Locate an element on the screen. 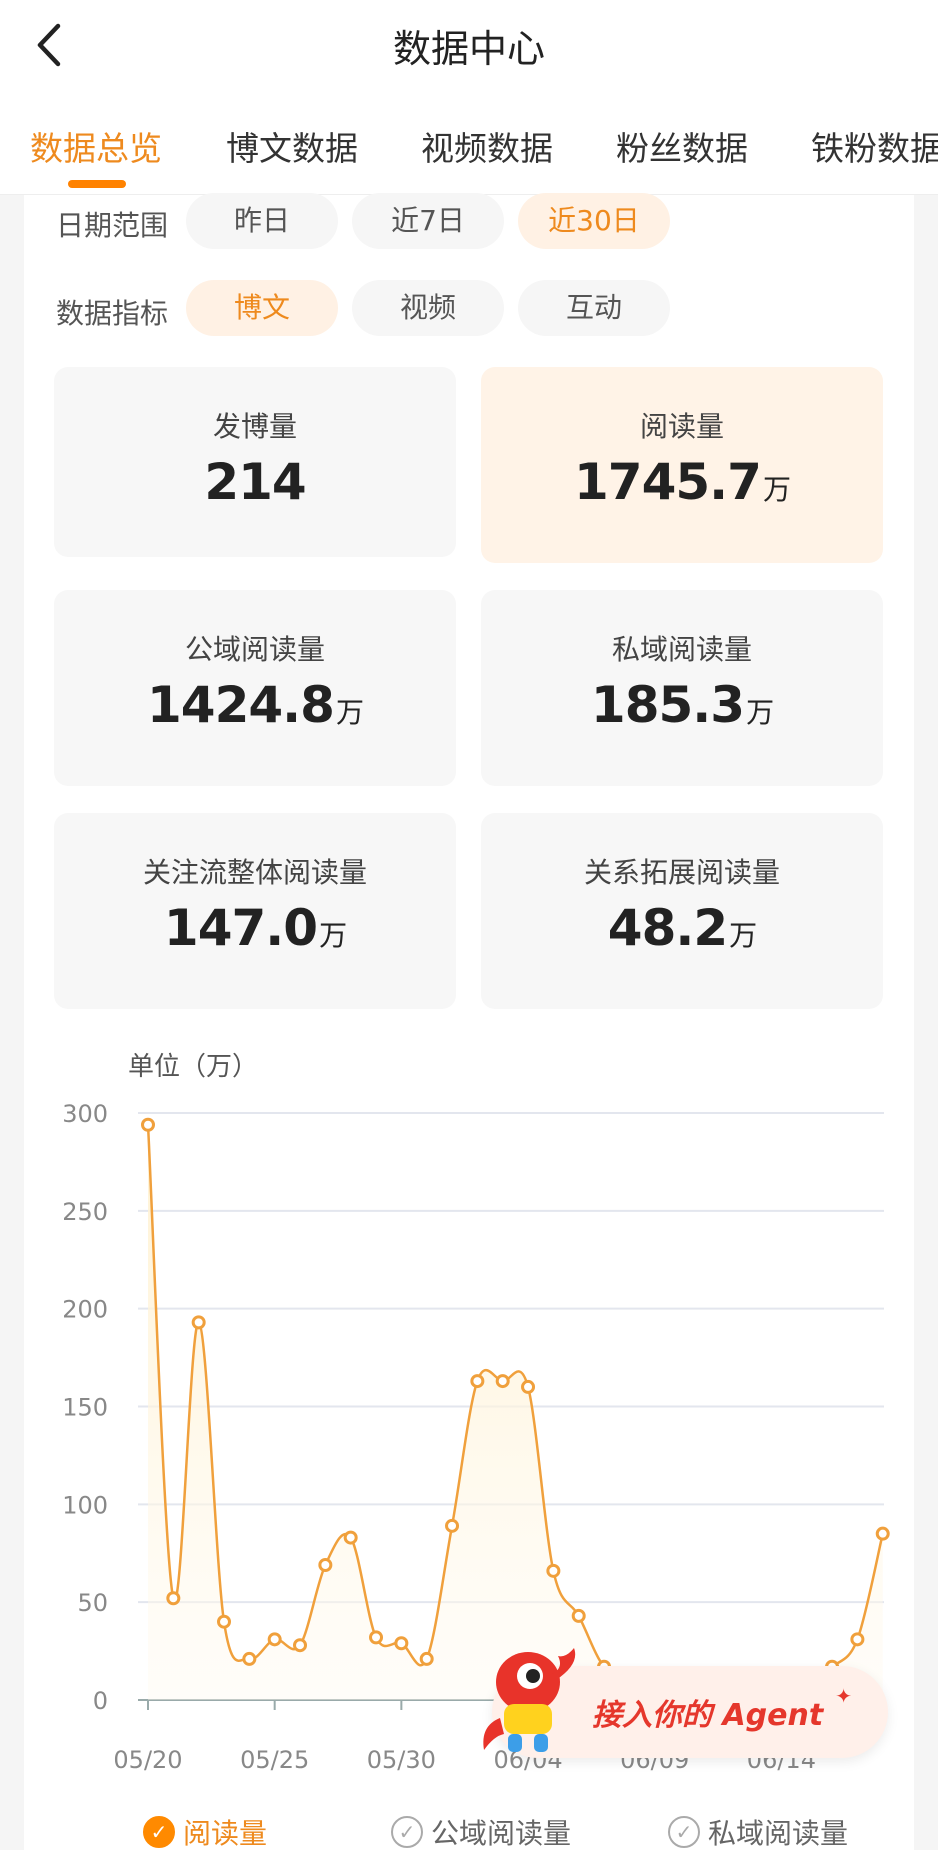 The image size is (938, 1852). y-tick-label: 50 is located at coordinates (92, 1603).